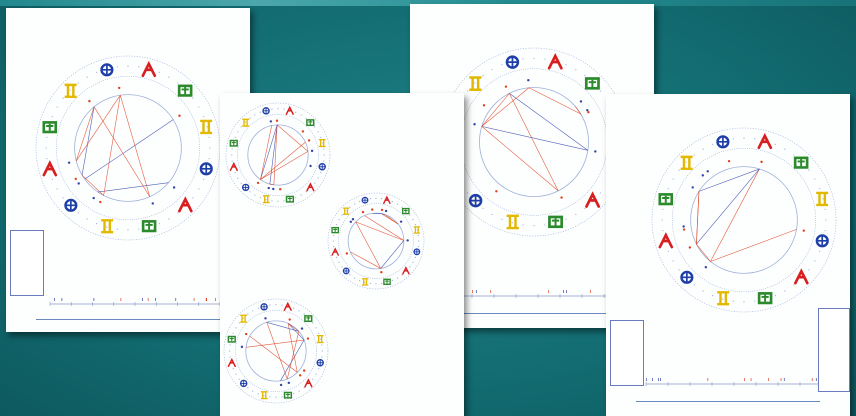 Image resolution: width=856 pixels, height=416 pixels. Describe the element at coordinates (27, 263) in the screenshot. I see `aspect-table` at that location.